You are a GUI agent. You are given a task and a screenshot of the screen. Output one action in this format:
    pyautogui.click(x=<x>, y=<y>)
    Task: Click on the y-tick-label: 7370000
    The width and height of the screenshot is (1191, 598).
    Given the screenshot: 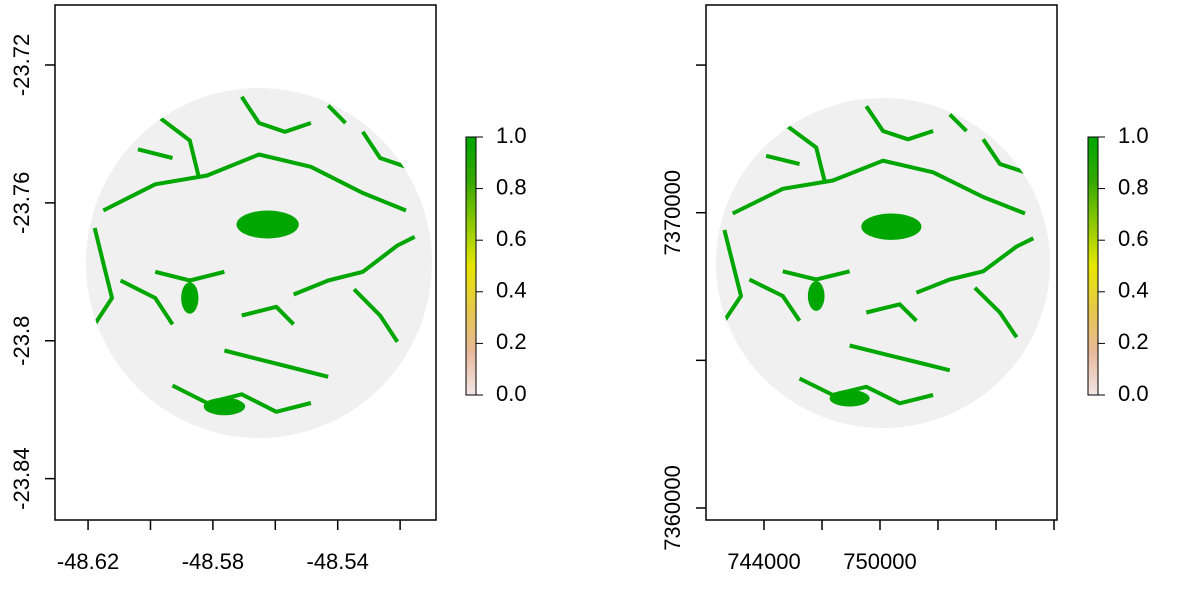 What is the action you would take?
    pyautogui.click(x=672, y=213)
    